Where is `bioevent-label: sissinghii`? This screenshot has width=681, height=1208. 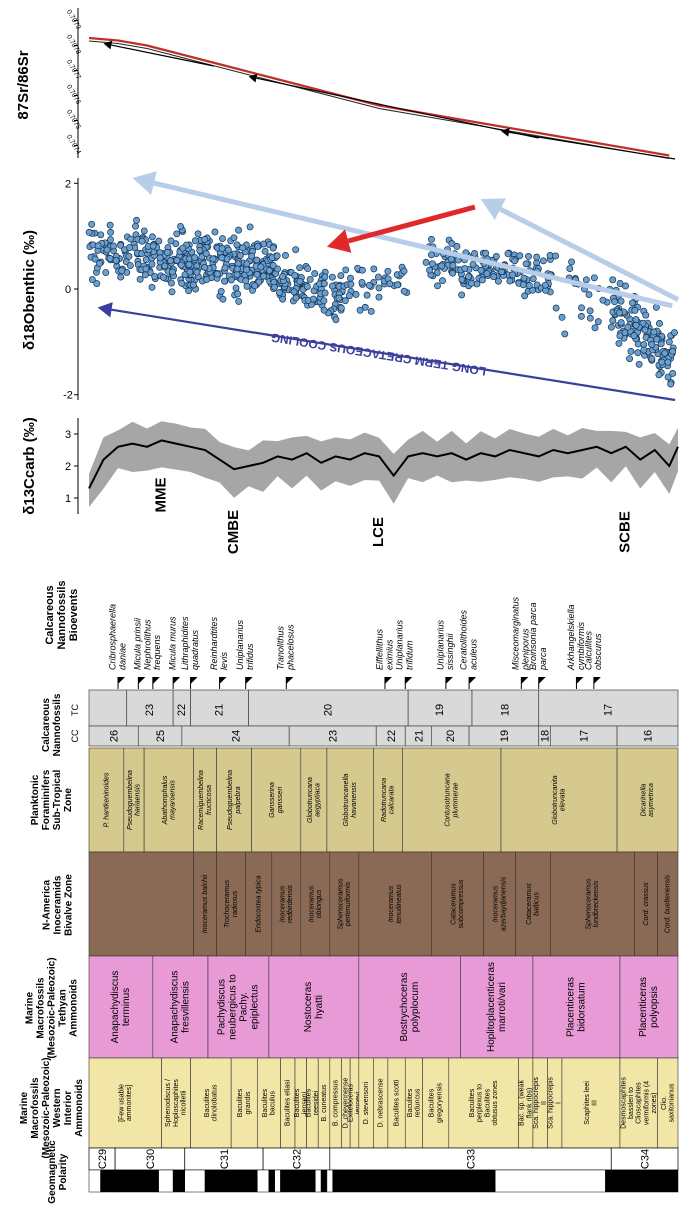
bioevent-label: sissinghii is located at coordinates (450, 651).